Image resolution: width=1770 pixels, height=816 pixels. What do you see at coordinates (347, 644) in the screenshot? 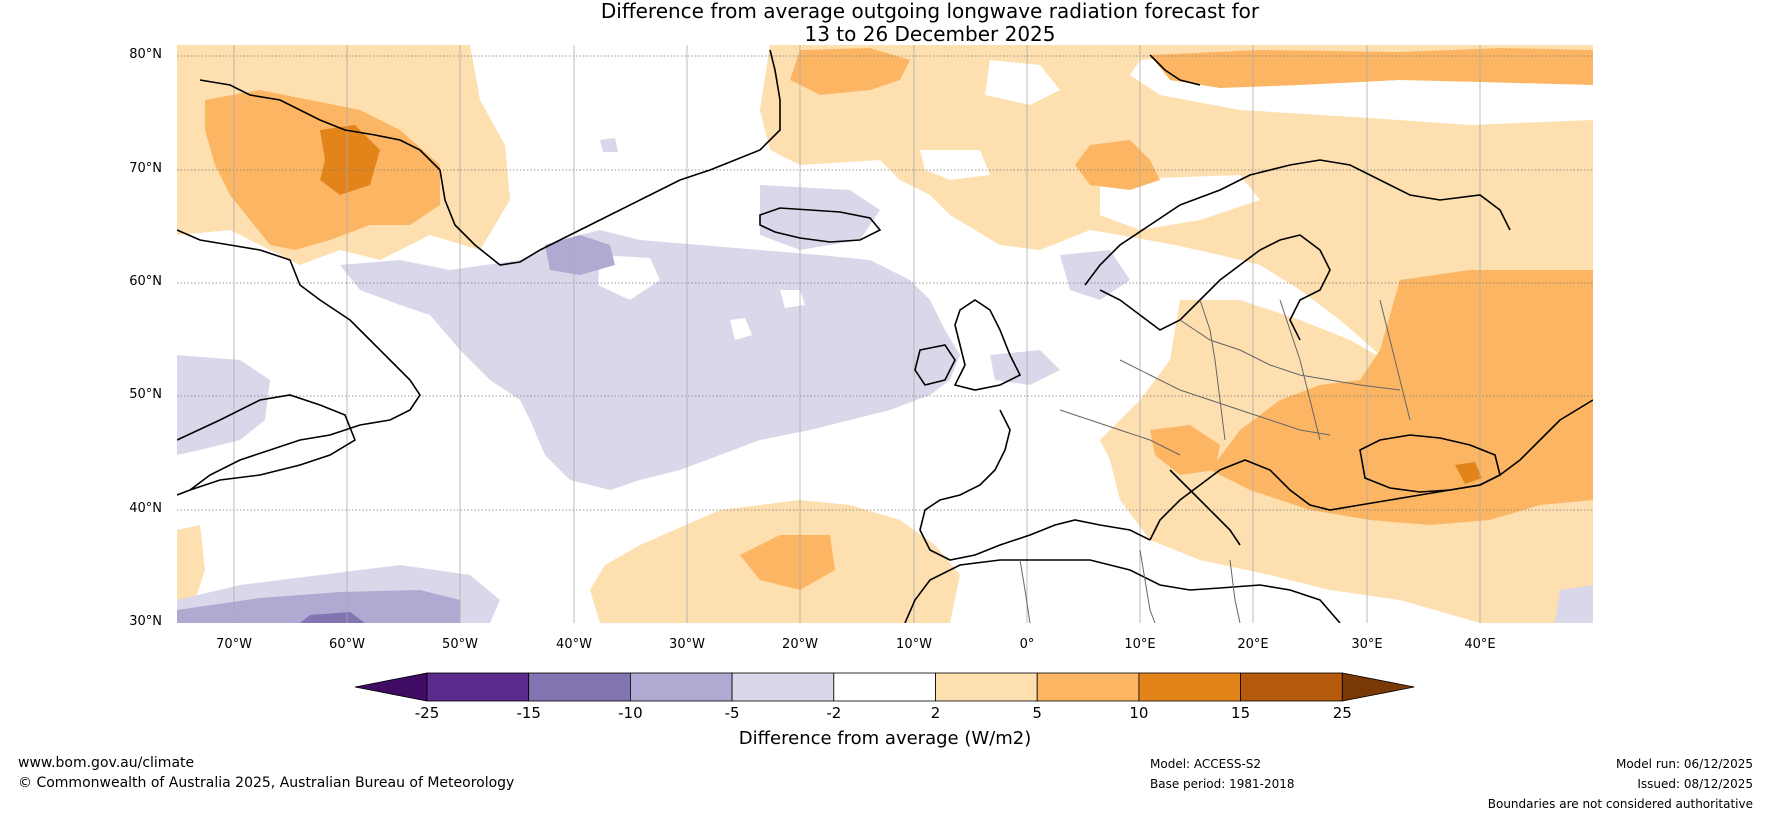
I see `lon-label-60w: 60°W` at bounding box center [347, 644].